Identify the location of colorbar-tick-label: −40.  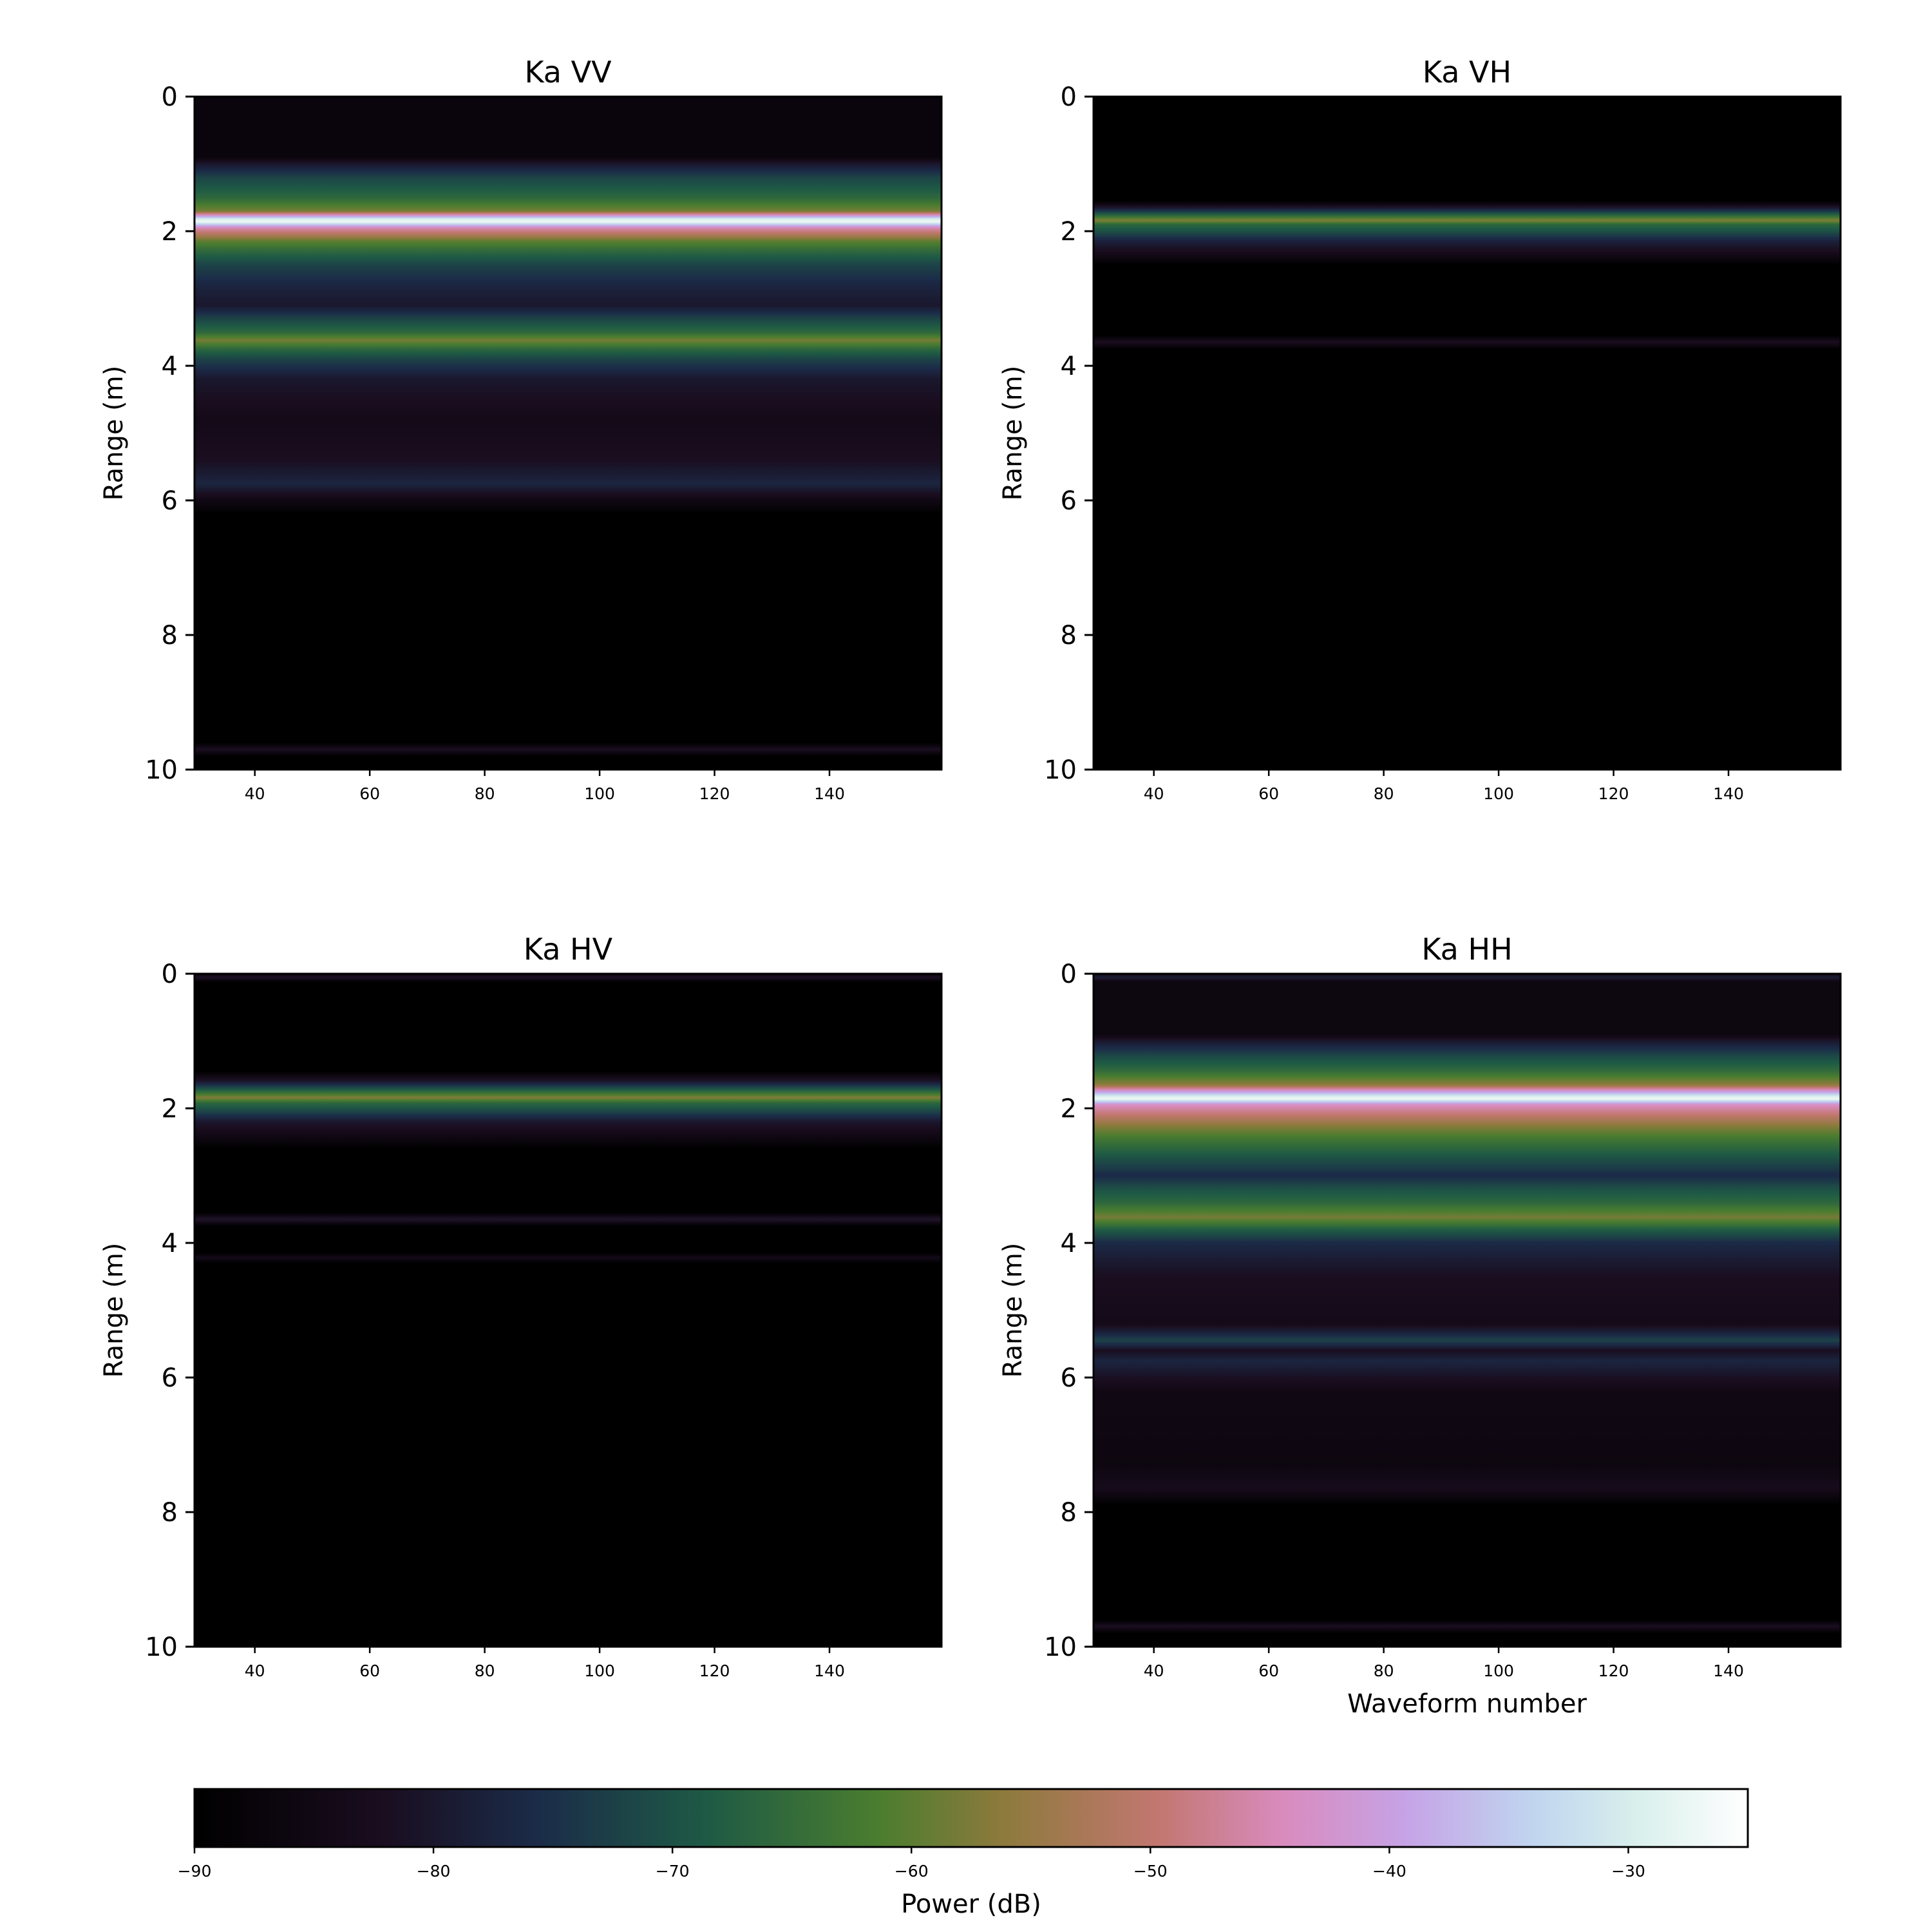
(1389, 1871).